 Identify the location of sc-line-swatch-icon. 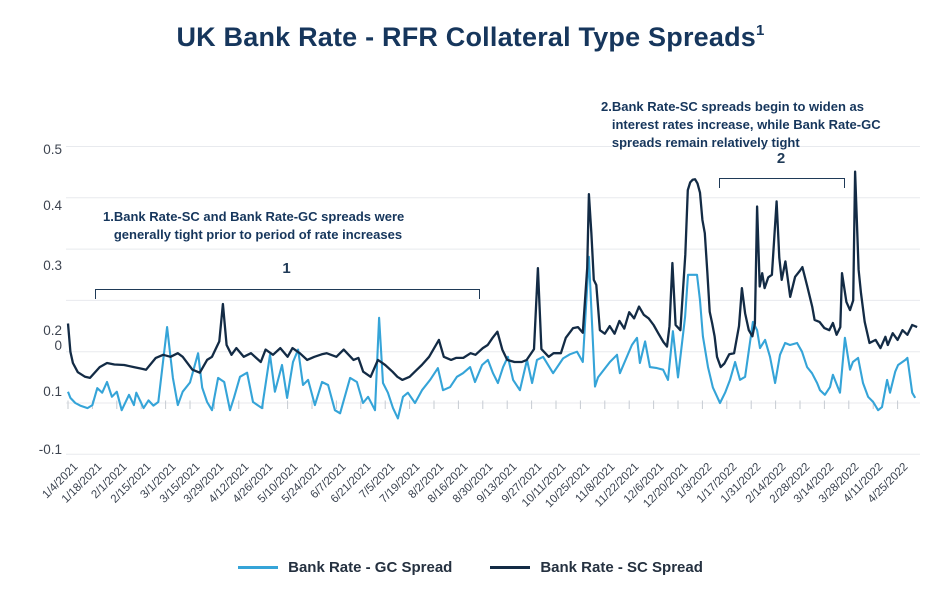
(510, 567).